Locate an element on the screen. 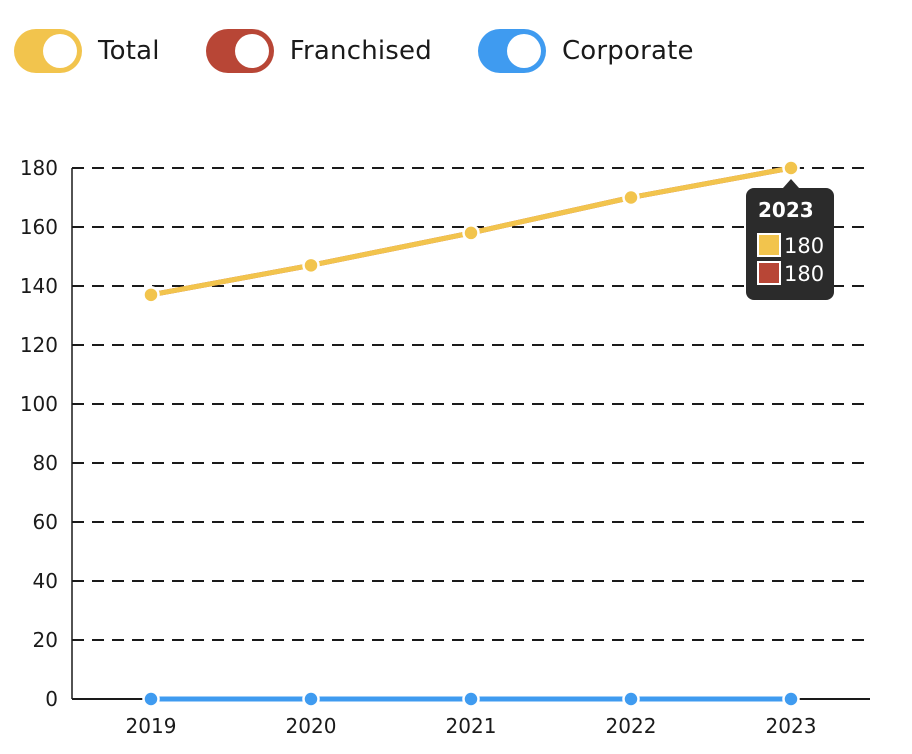 Image resolution: width=912 pixels, height=754 pixels. legend-label-total: Total is located at coordinates (129, 51).